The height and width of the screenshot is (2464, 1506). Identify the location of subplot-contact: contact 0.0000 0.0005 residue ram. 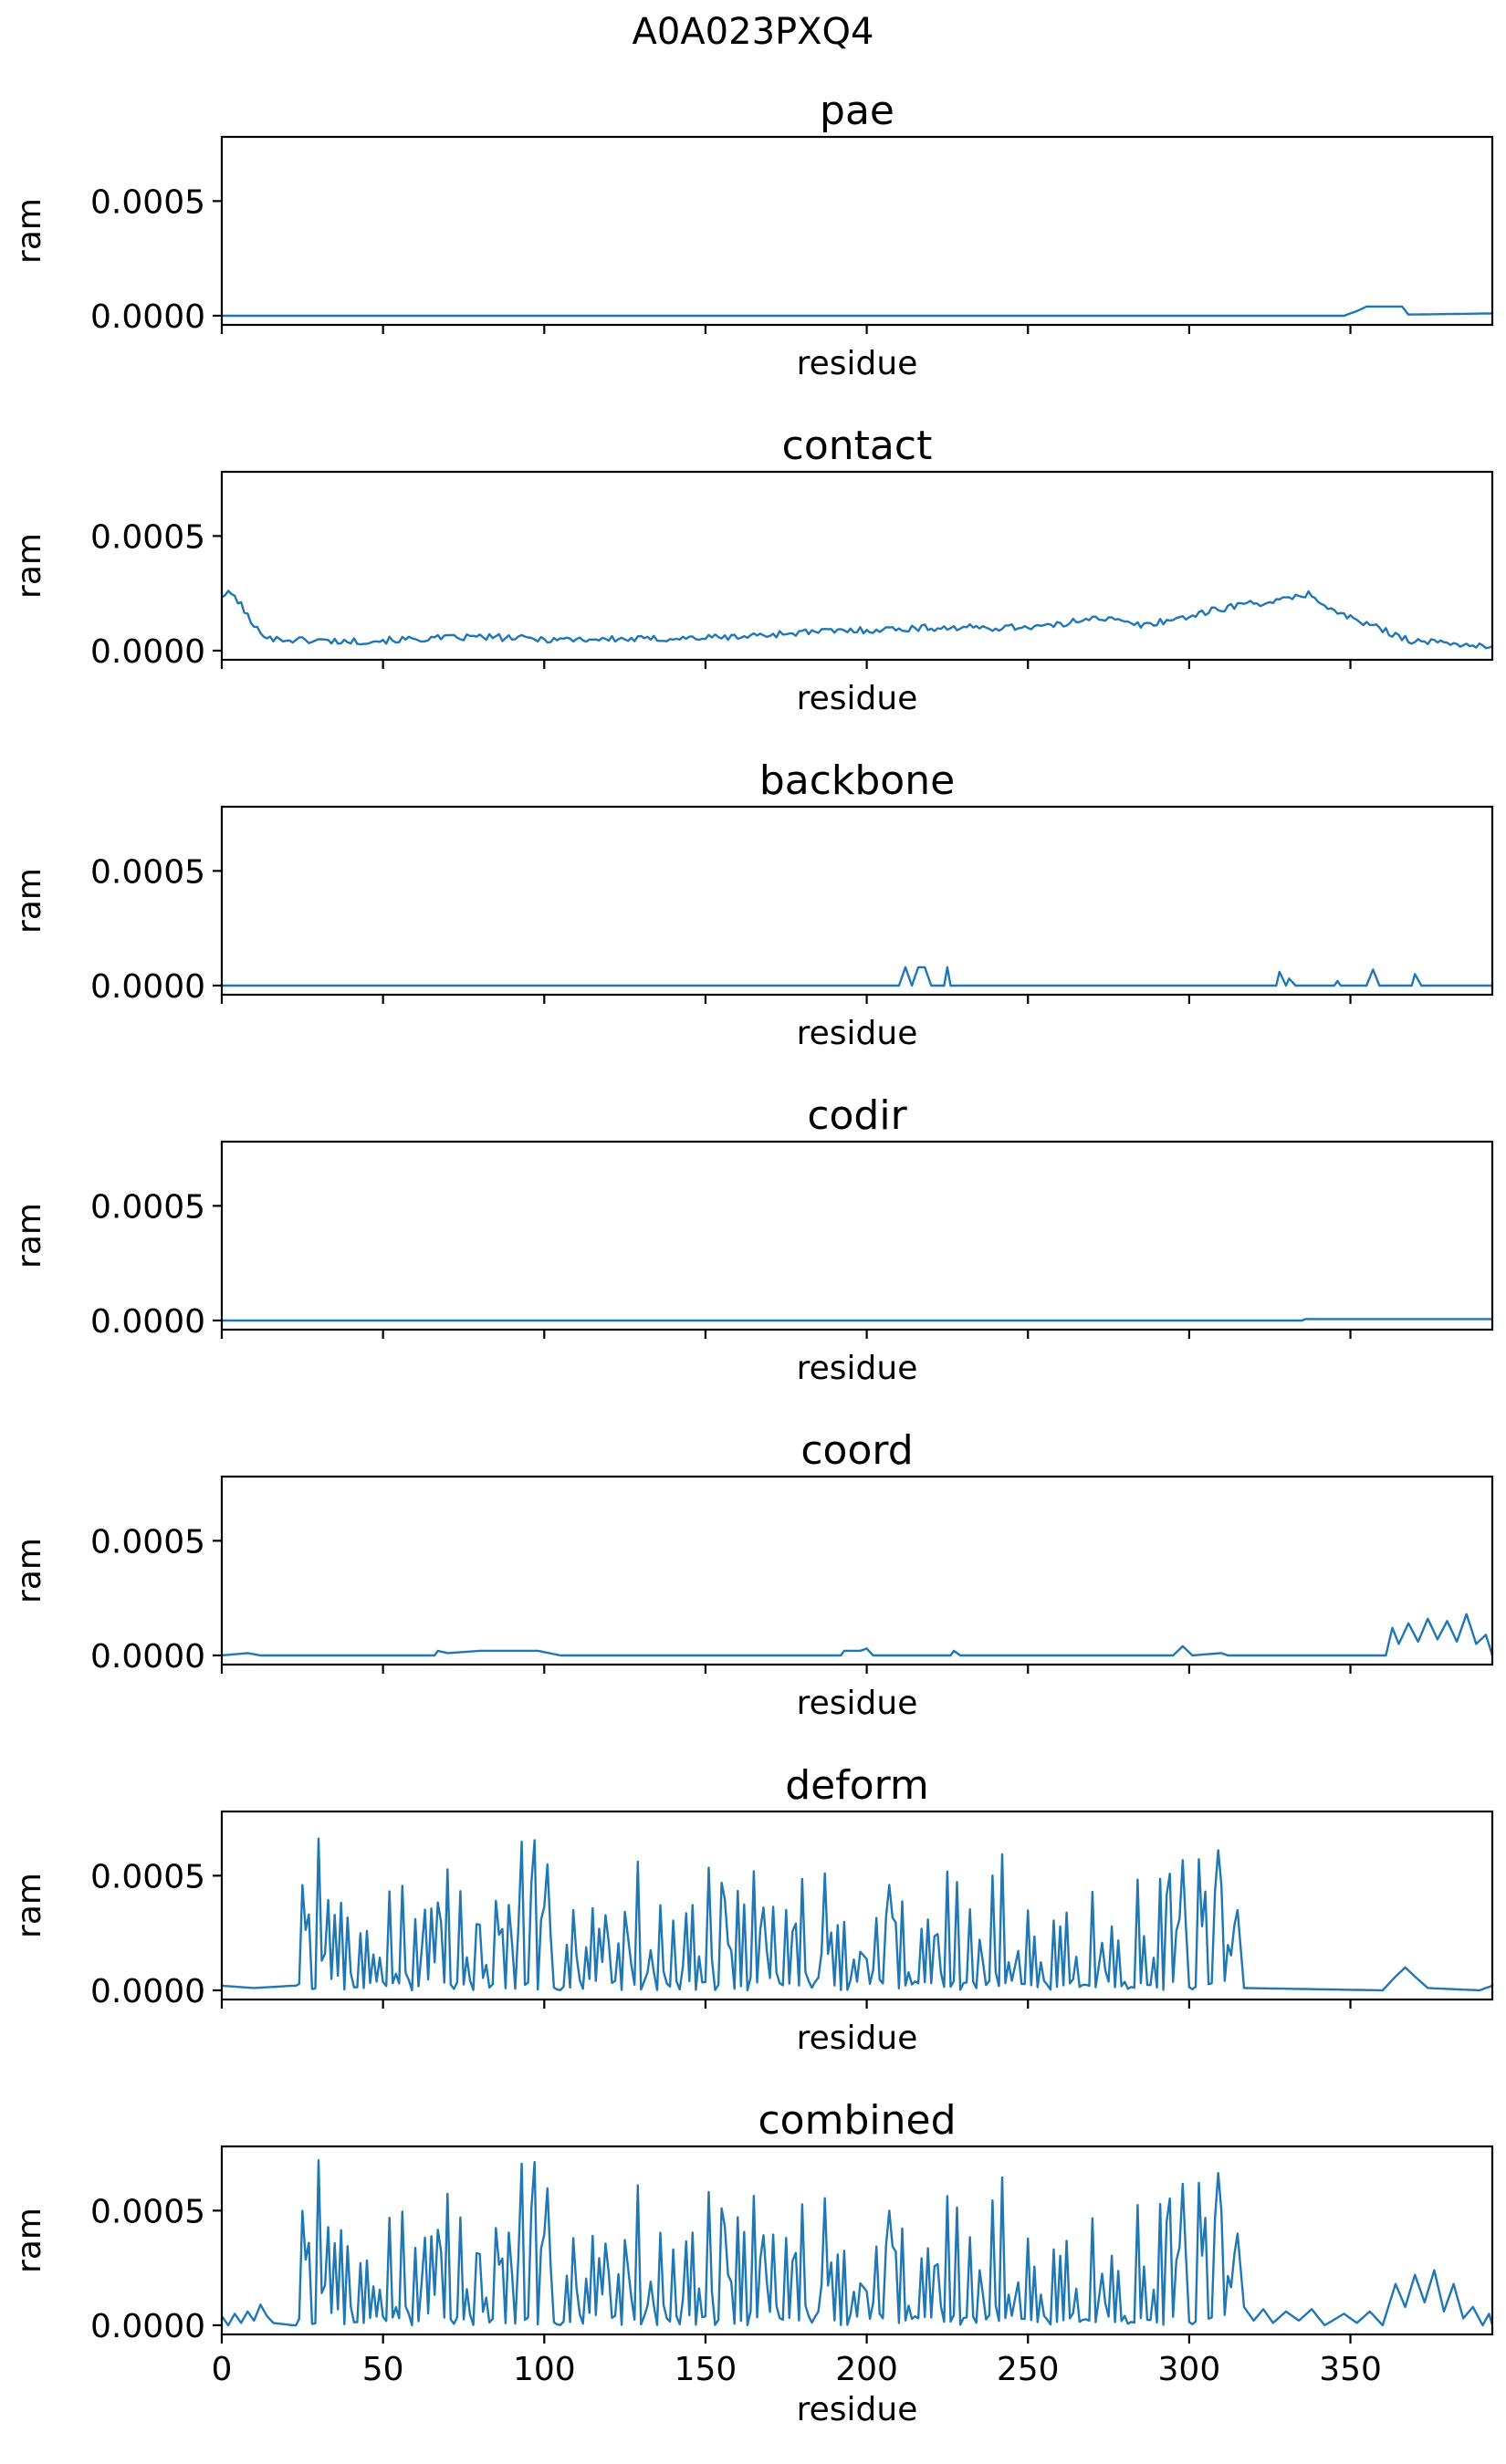
(752, 570).